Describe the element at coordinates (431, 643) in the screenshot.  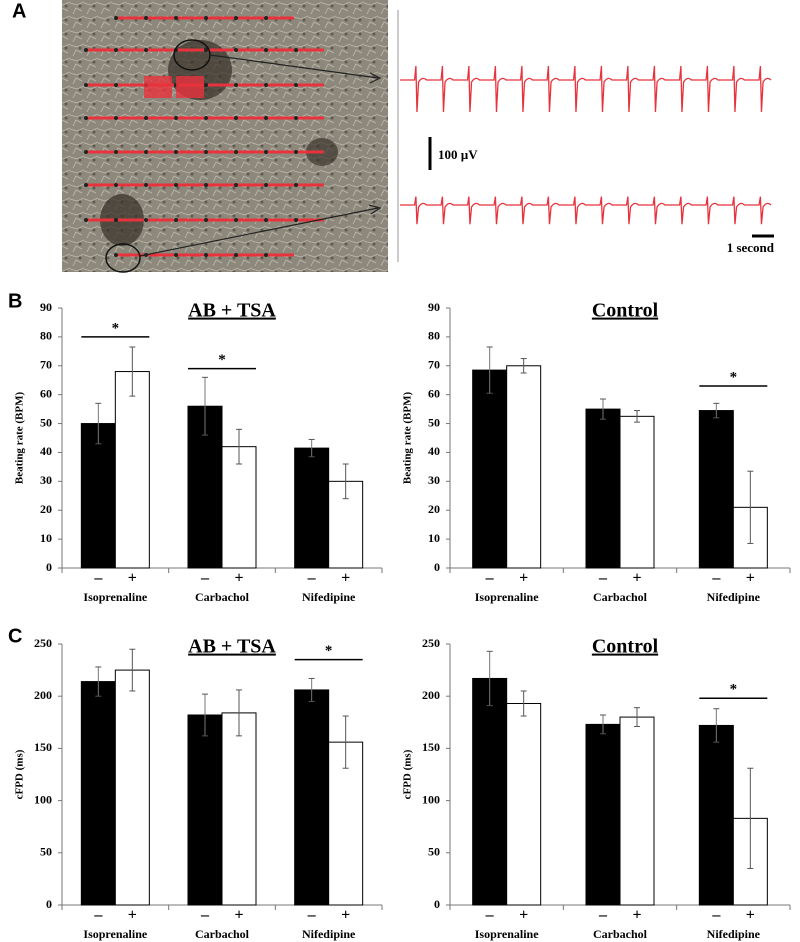
I see `y-tick-label: 250` at that location.